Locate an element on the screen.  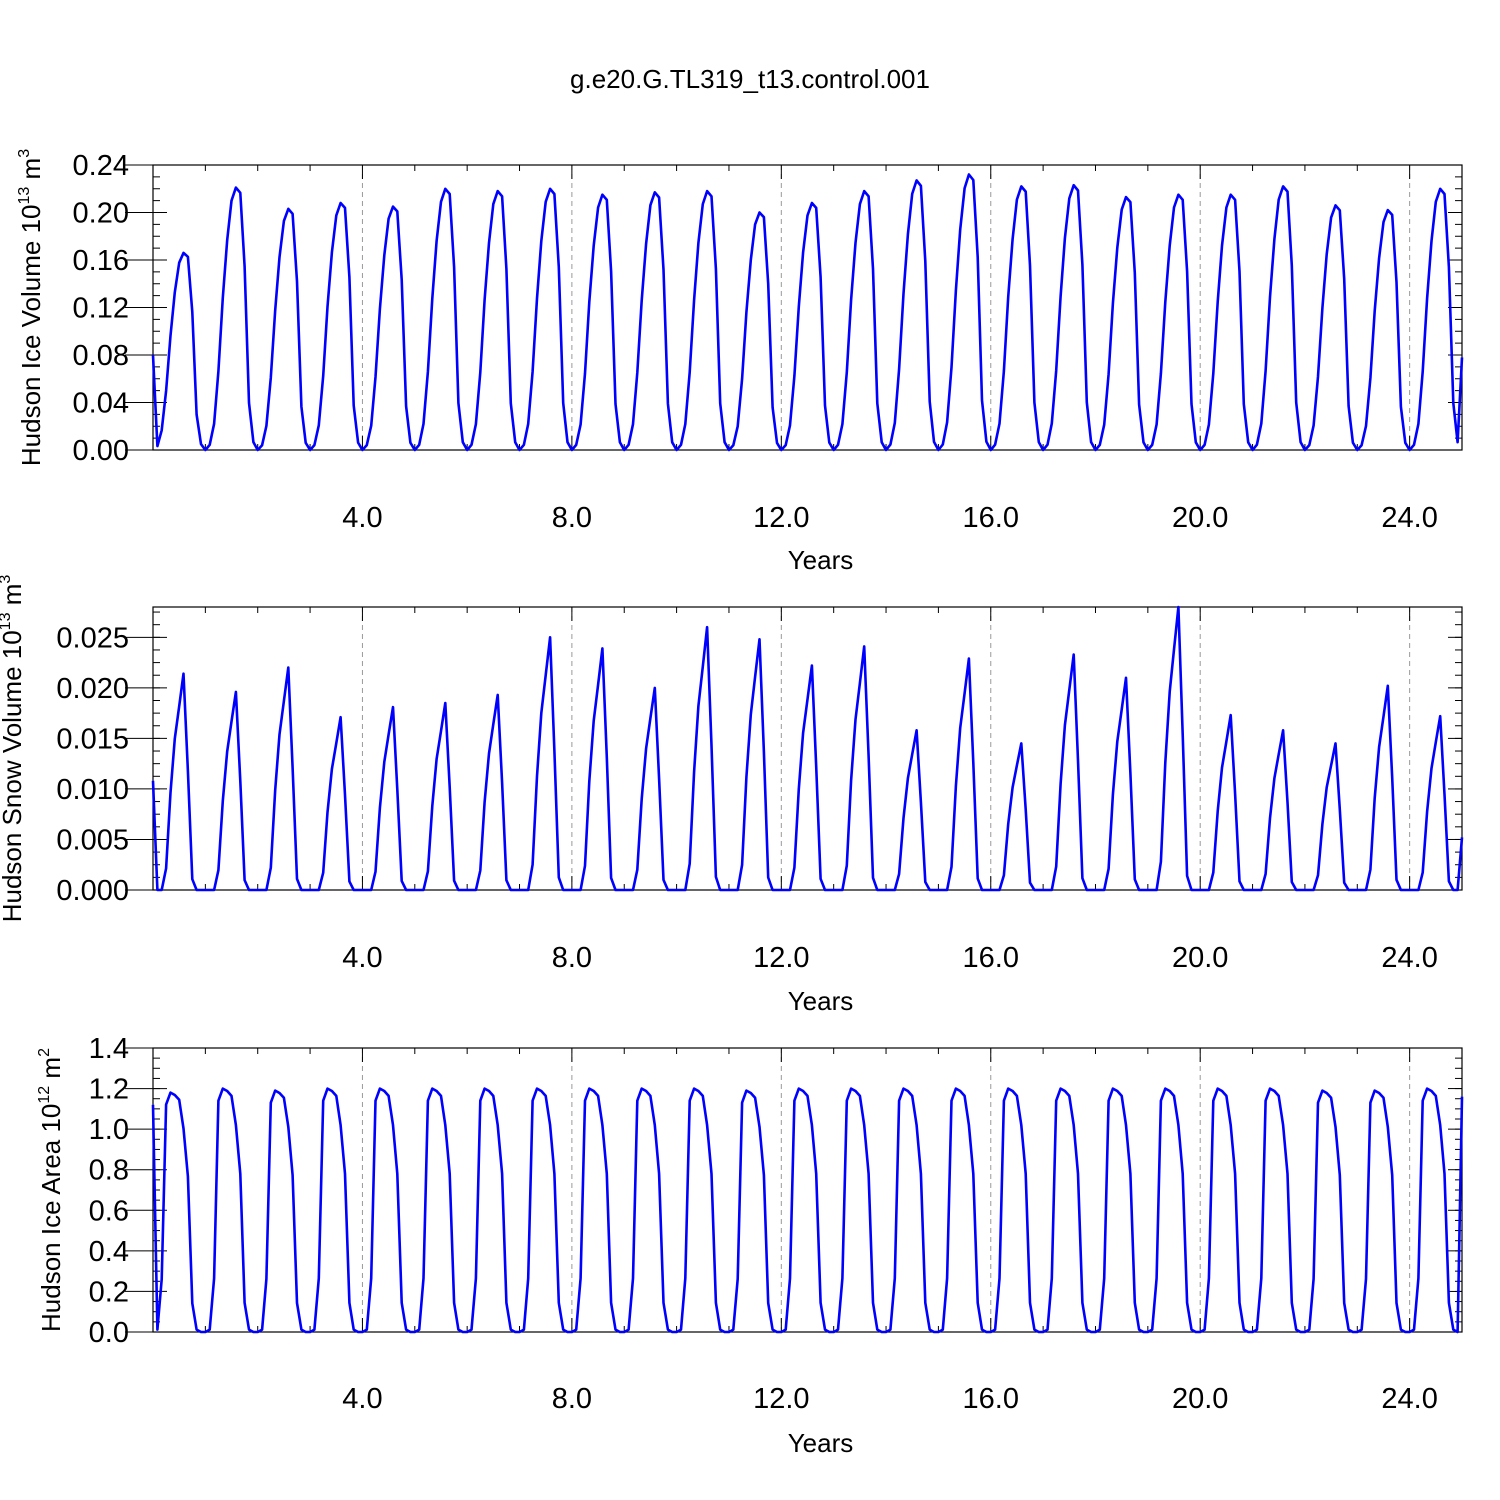
y-tick-label: 0.8 is located at coordinates (109, 1171).